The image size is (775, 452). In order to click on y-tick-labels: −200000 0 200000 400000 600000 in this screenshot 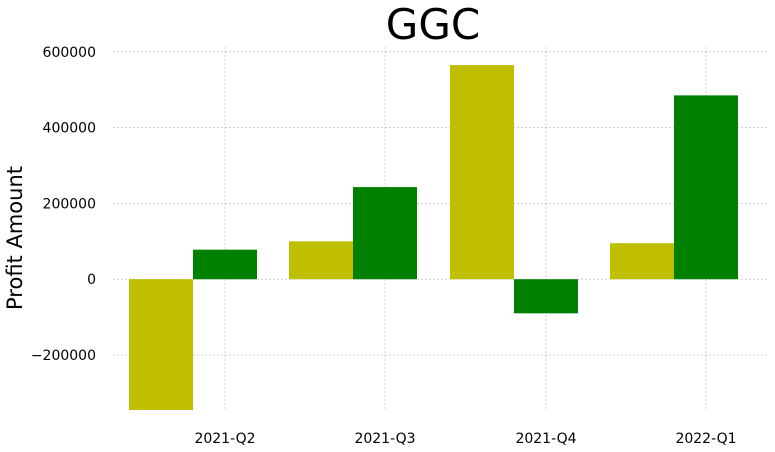, I will do `click(63, 204)`.